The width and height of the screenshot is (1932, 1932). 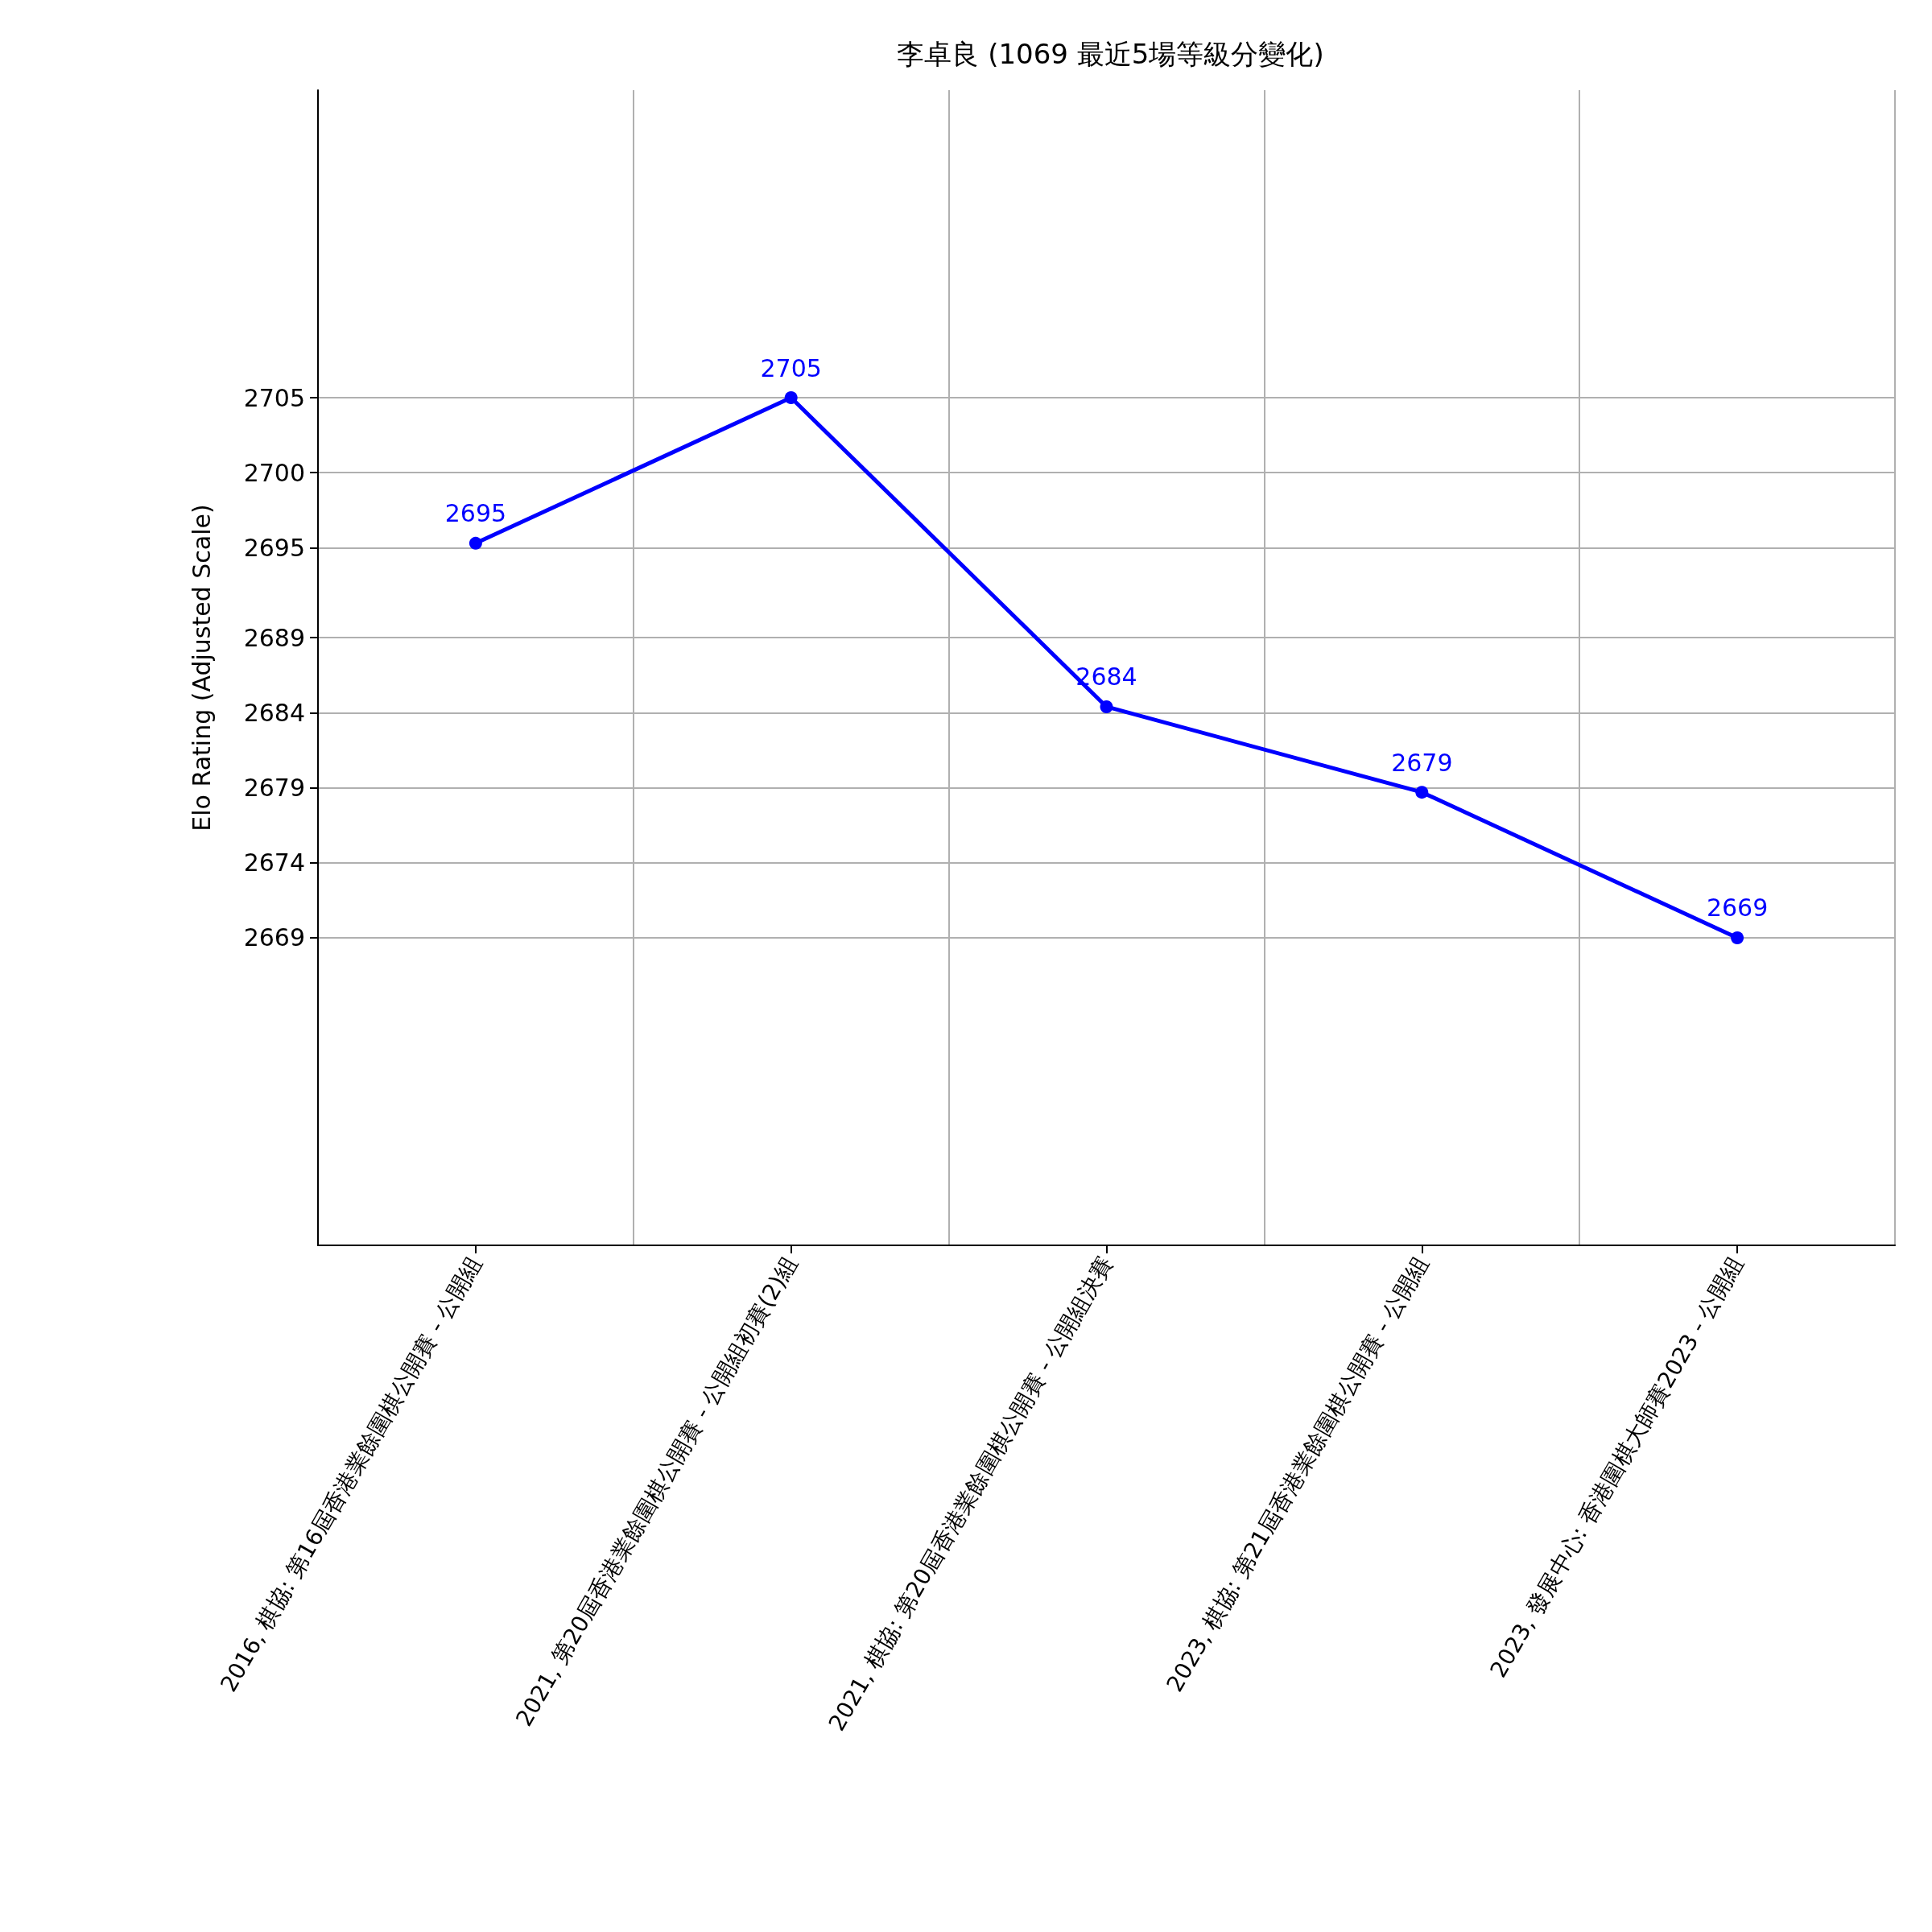 I want to click on data-label: 2684, so click(x=1106, y=677).